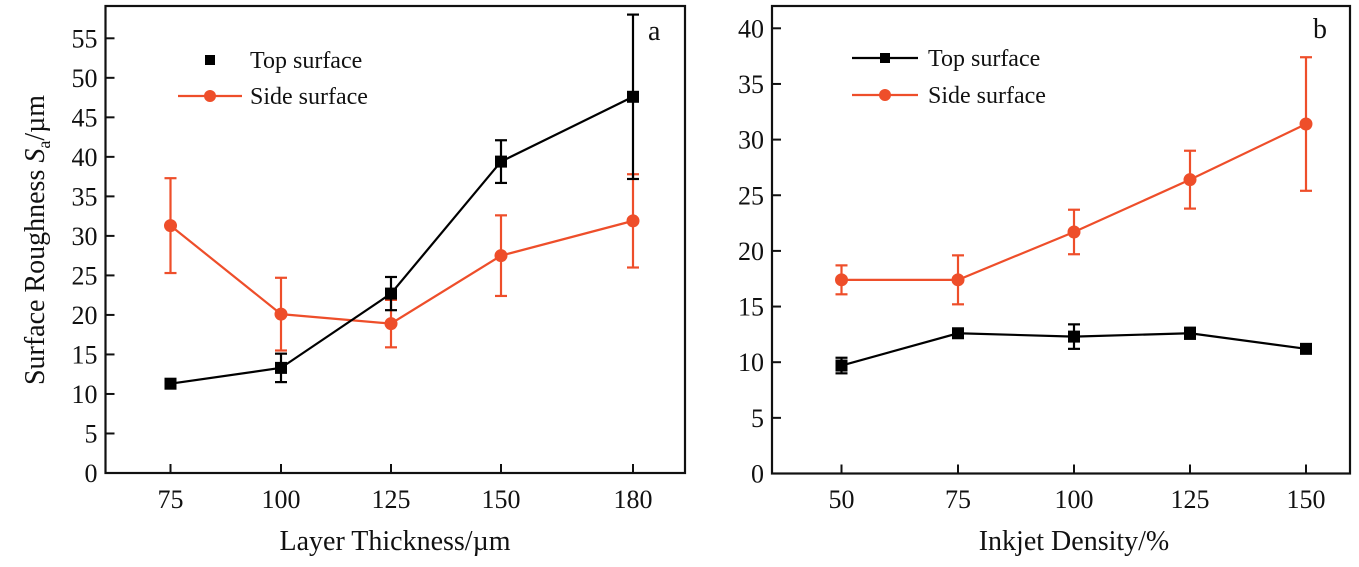  What do you see at coordinates (85, 78) in the screenshot?
I see `y-tick-label: 50` at bounding box center [85, 78].